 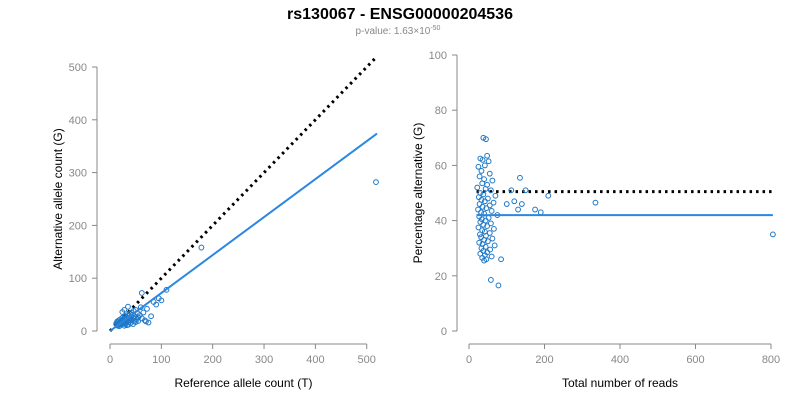 What do you see at coordinates (58, 198) in the screenshot?
I see `left-y-axis-title: Alternative allele count (G)` at bounding box center [58, 198].